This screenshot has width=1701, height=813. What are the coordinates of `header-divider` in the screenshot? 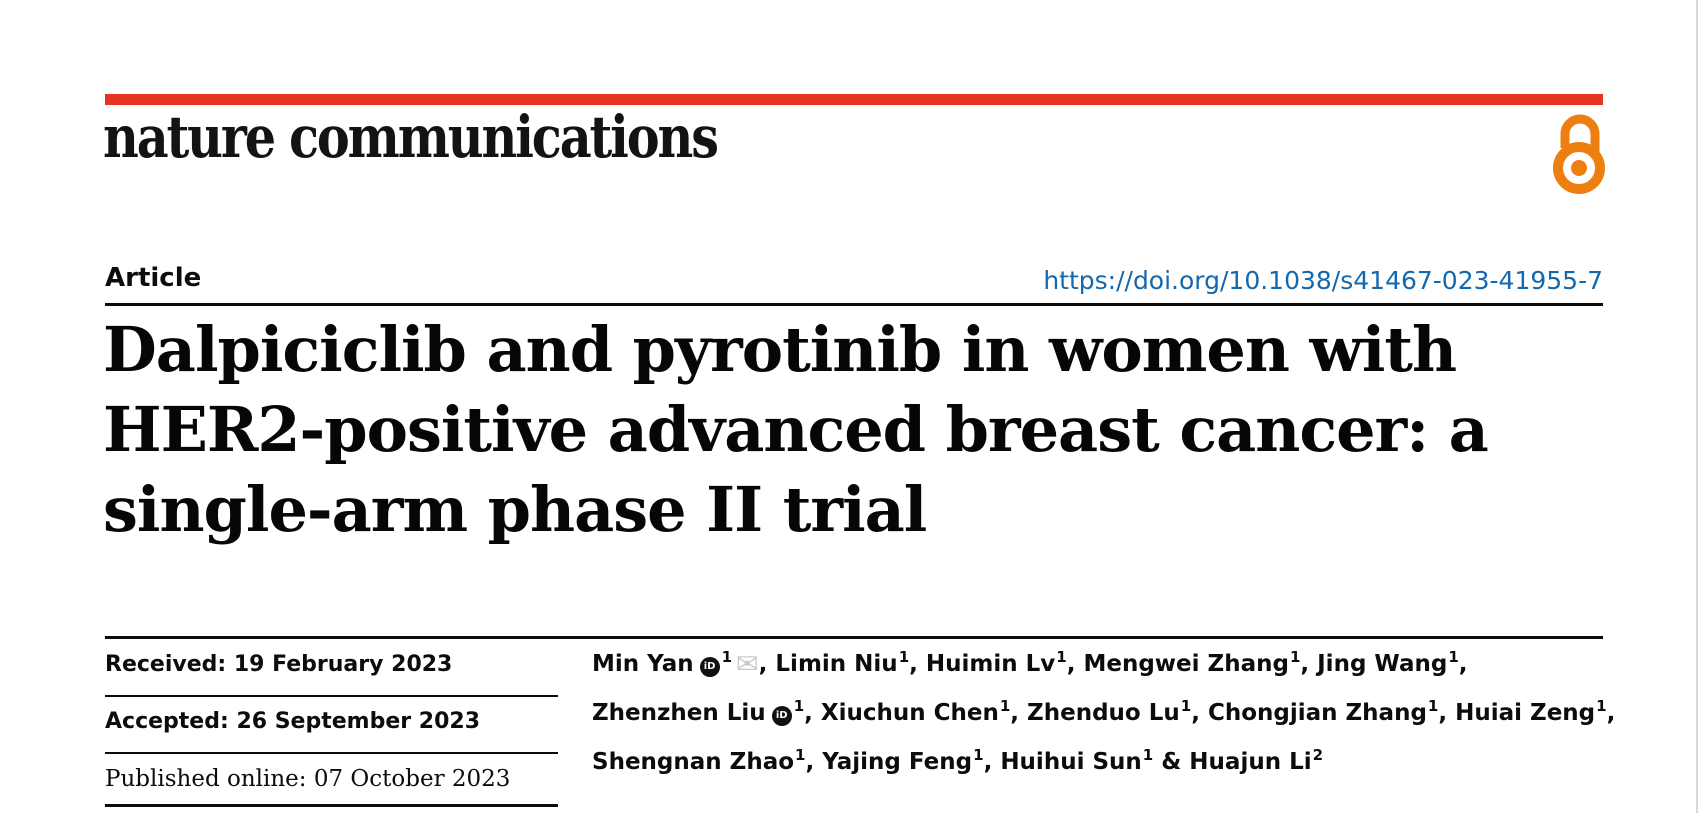 It's located at (854, 304).